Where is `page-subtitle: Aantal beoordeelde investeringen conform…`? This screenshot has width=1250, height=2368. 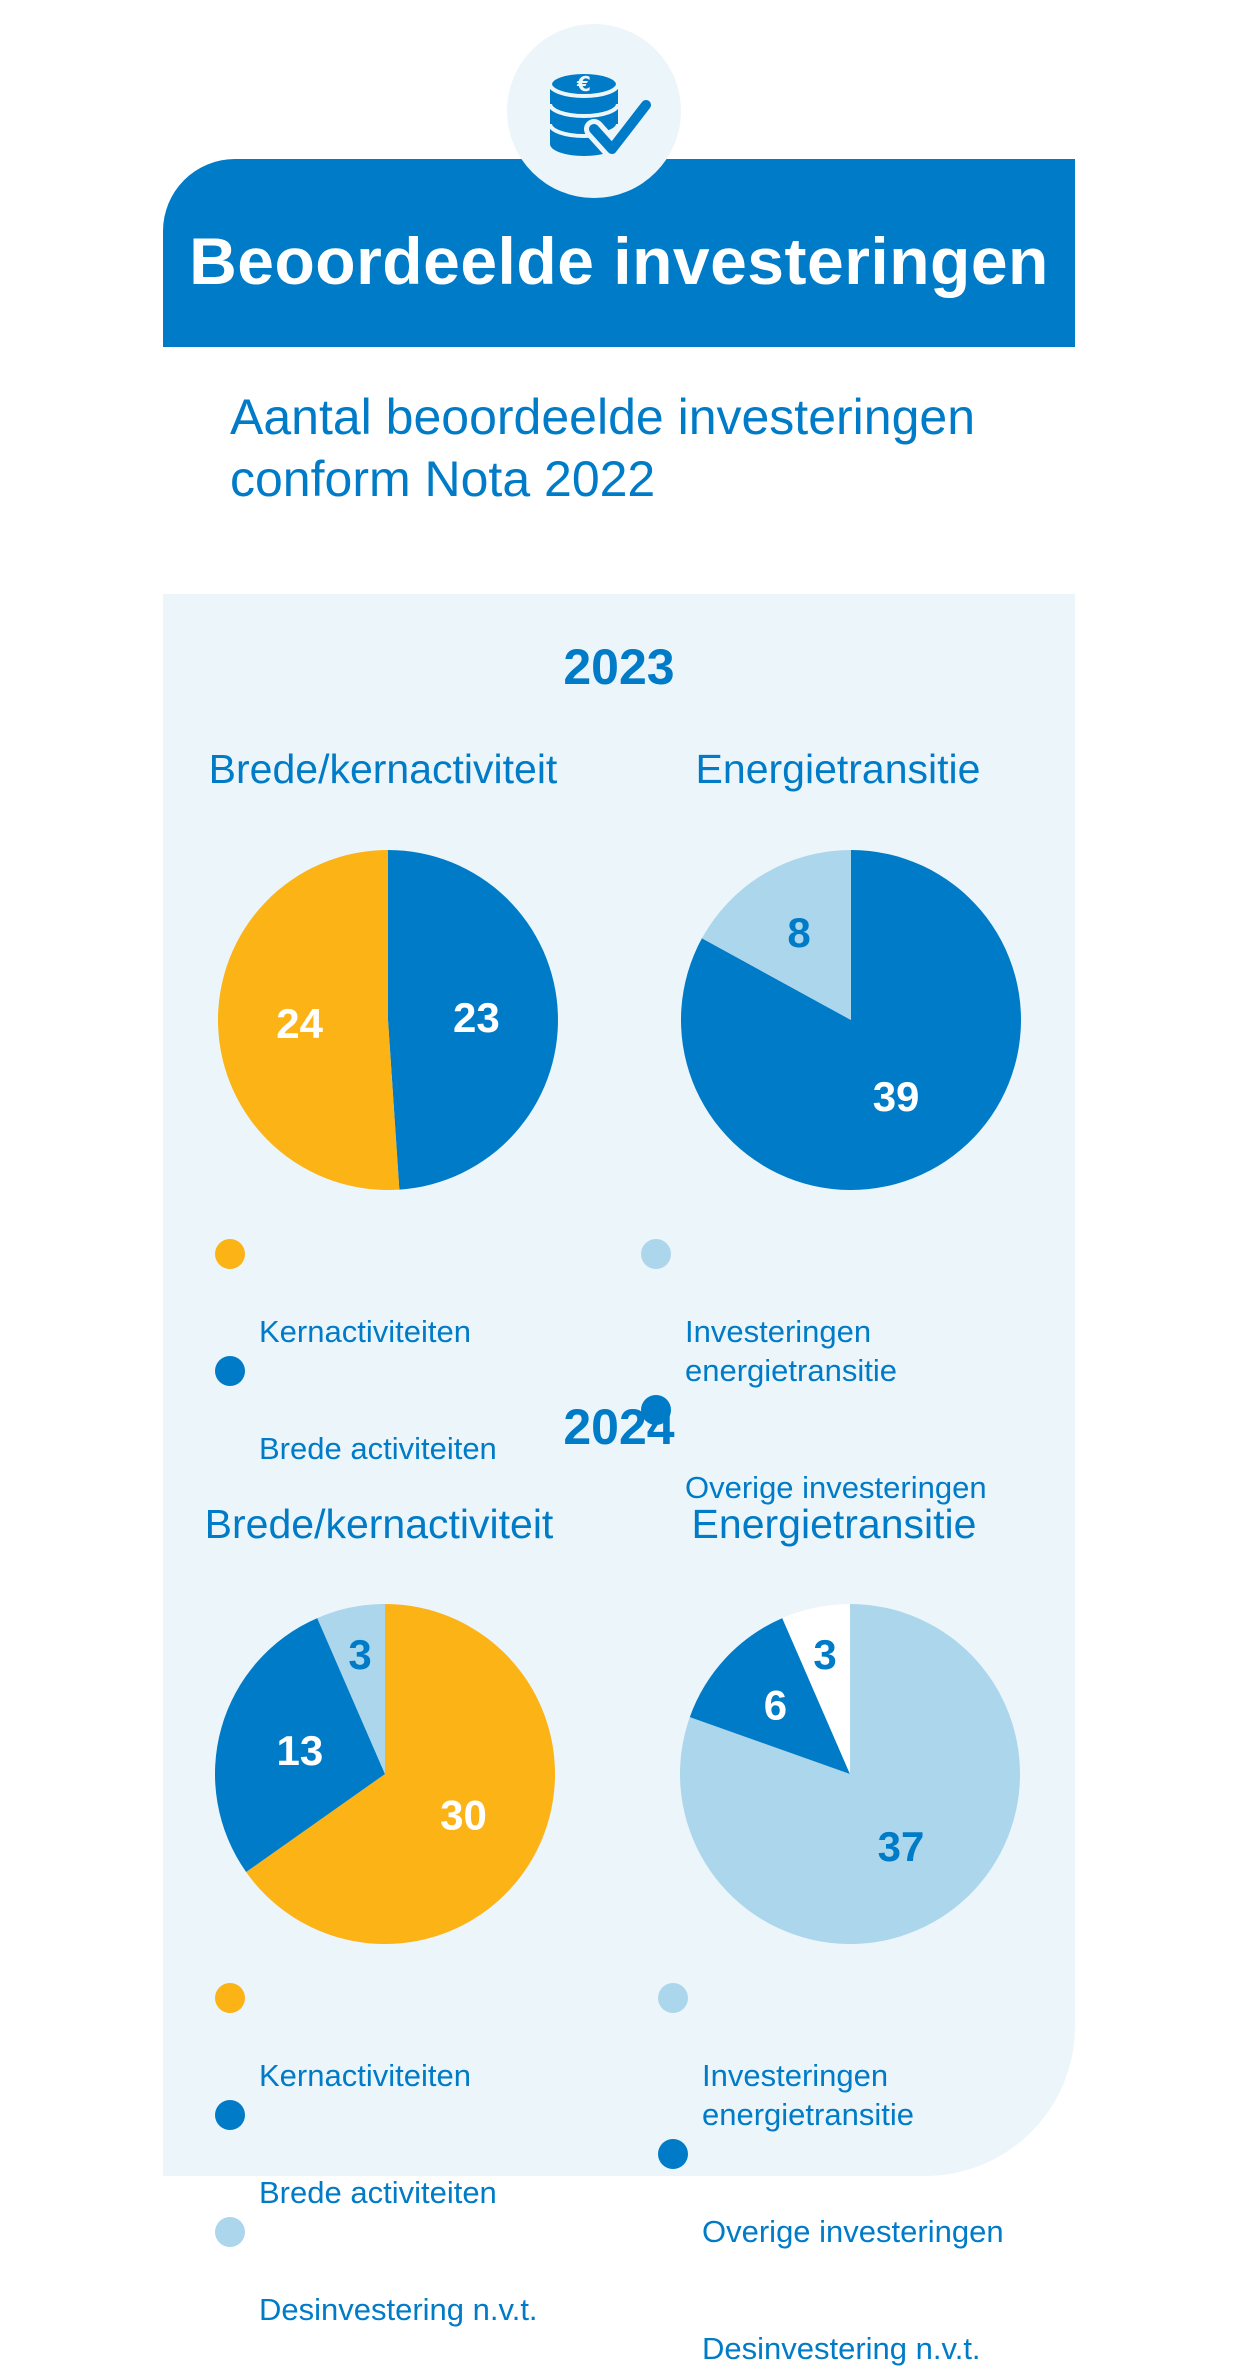
page-subtitle: Aantal beoordeelde investeringen conform… is located at coordinates (640, 448).